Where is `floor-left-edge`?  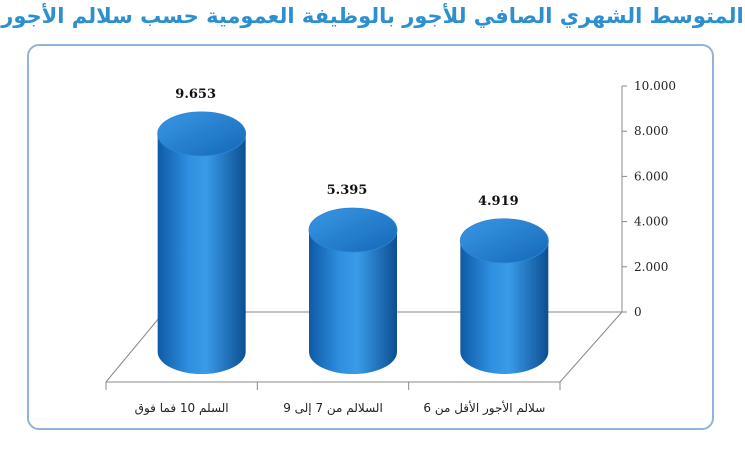 floor-left-edge is located at coordinates (135, 347).